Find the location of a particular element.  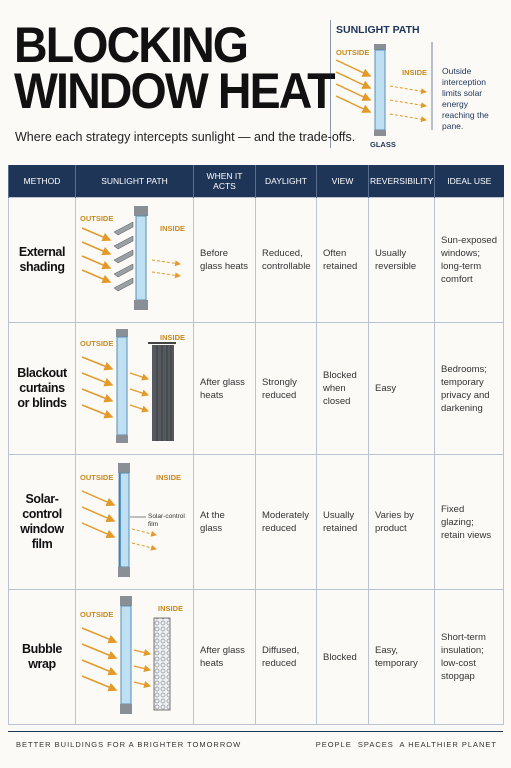

column-header: METHOD is located at coordinates (42, 181).